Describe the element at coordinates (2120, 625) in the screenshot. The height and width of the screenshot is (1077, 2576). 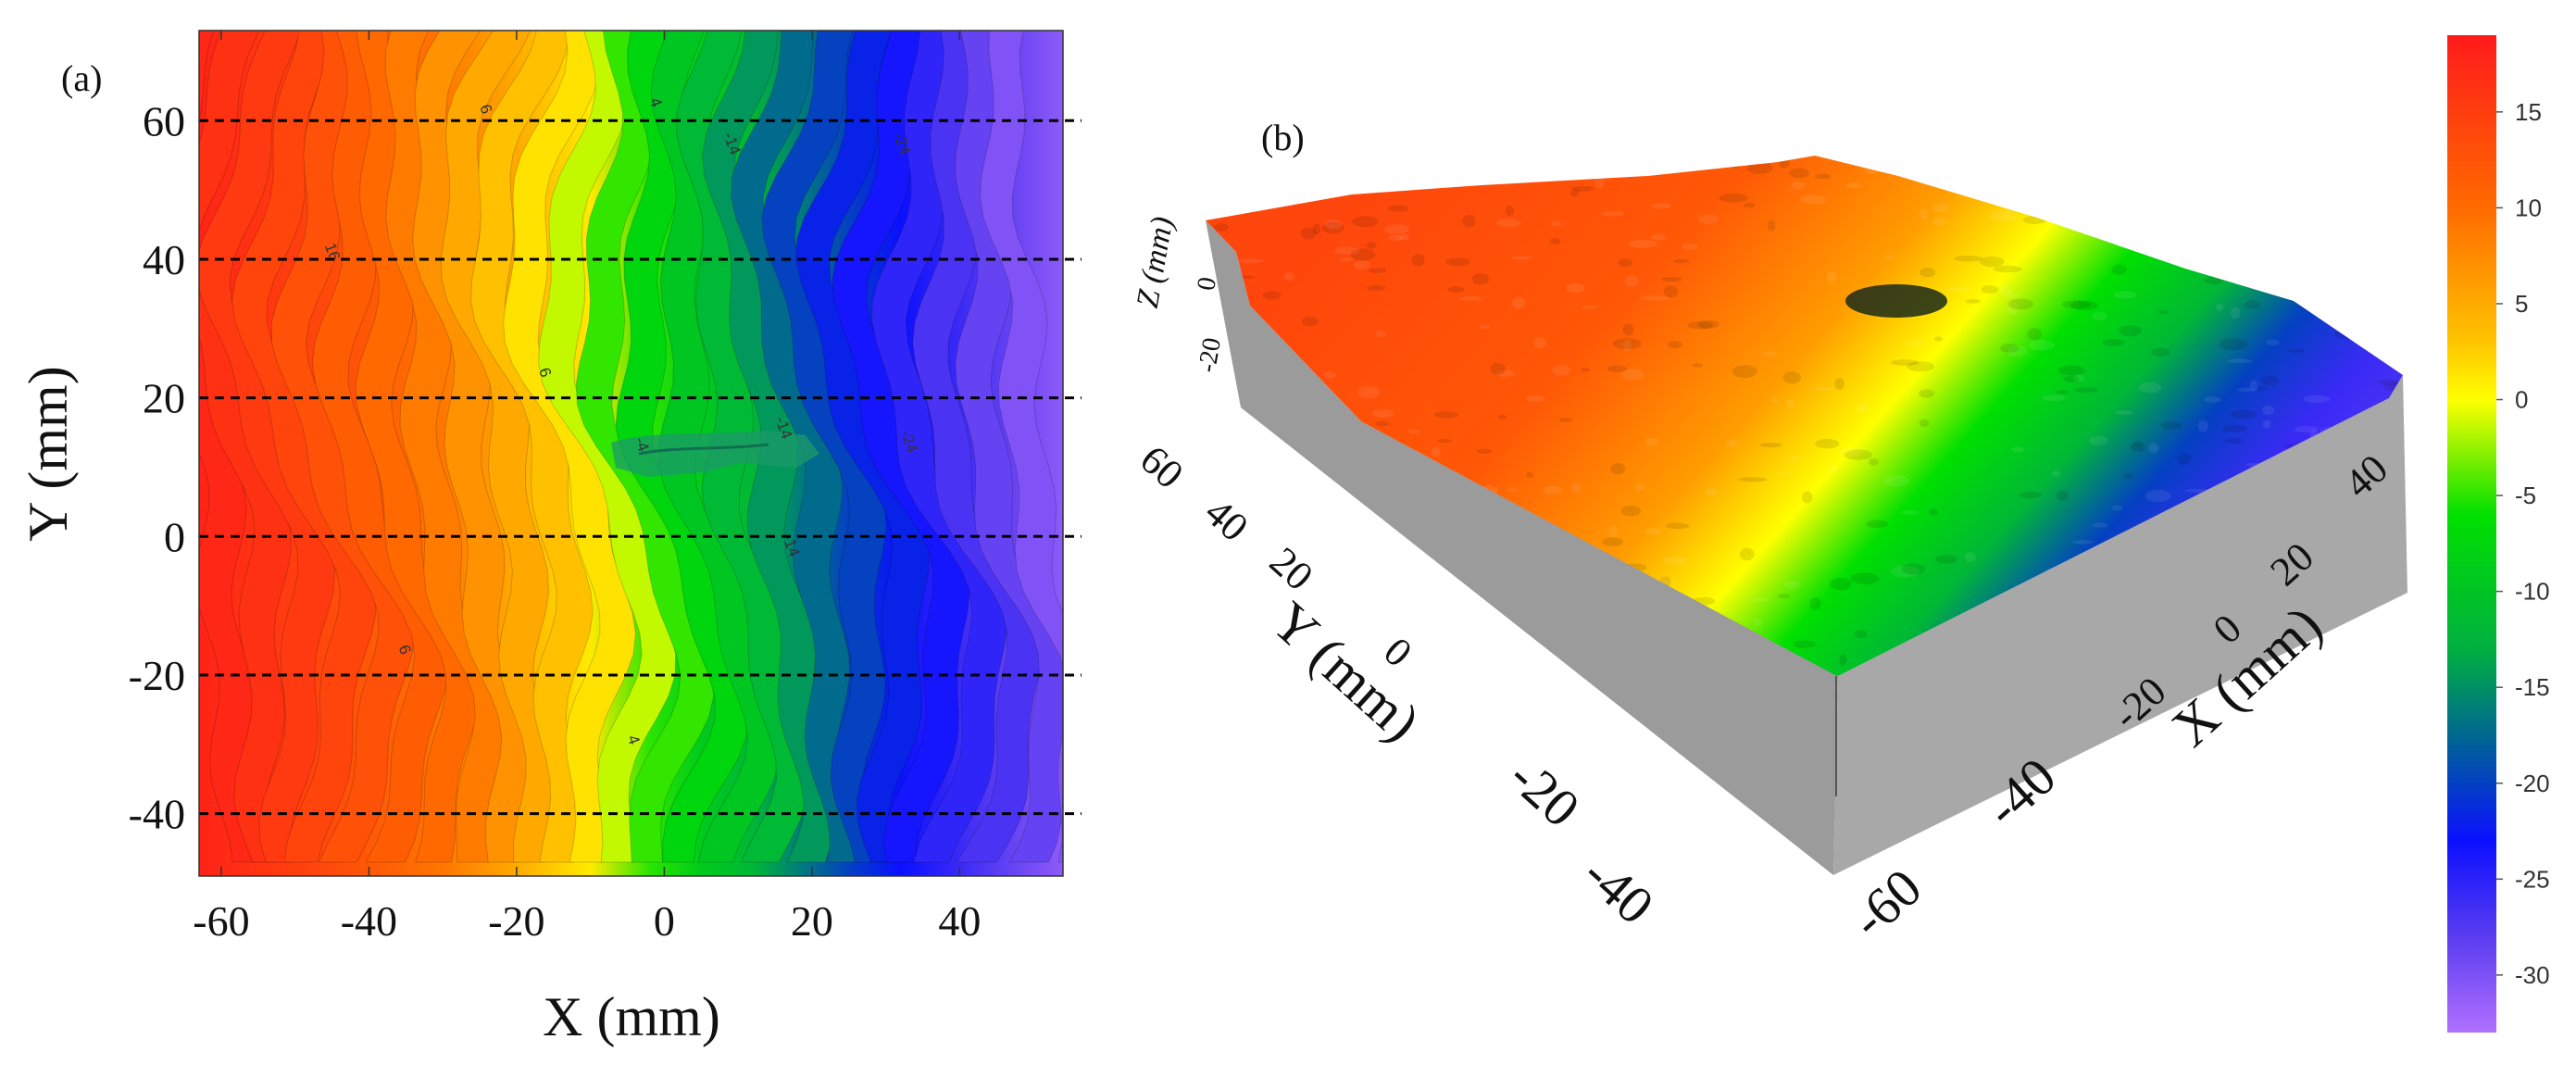
I see `surface-front-right-wall` at that location.